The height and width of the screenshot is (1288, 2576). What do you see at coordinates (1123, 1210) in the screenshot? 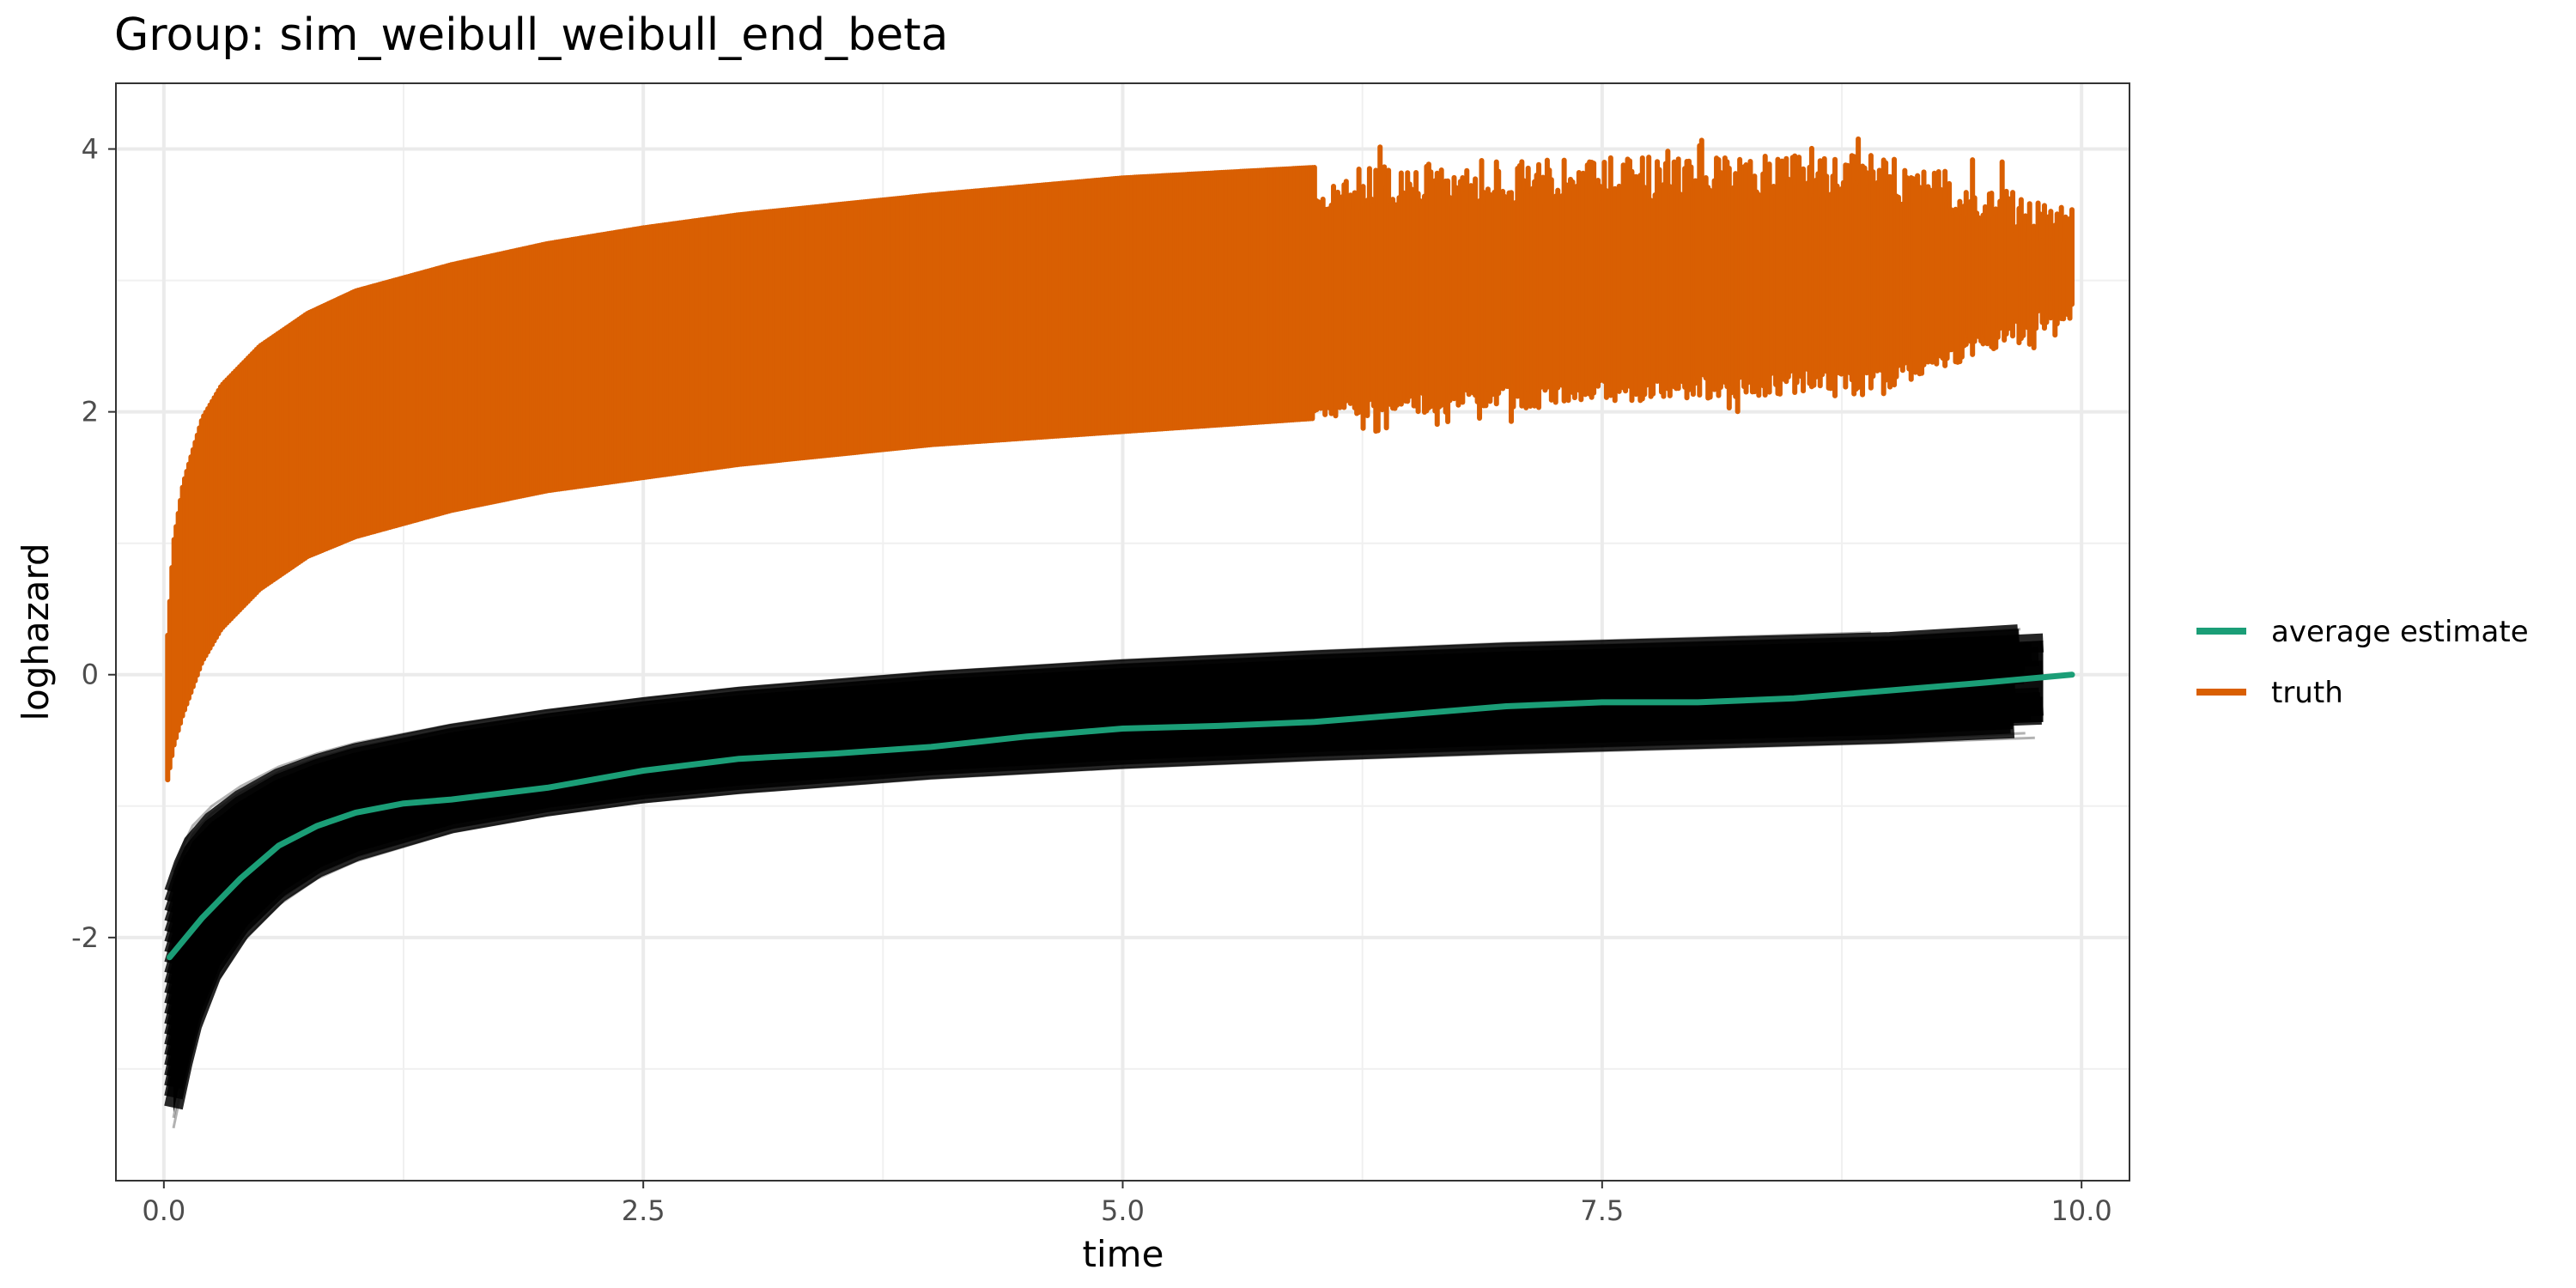
I see `x-tick-label: 5.0` at bounding box center [1123, 1210].